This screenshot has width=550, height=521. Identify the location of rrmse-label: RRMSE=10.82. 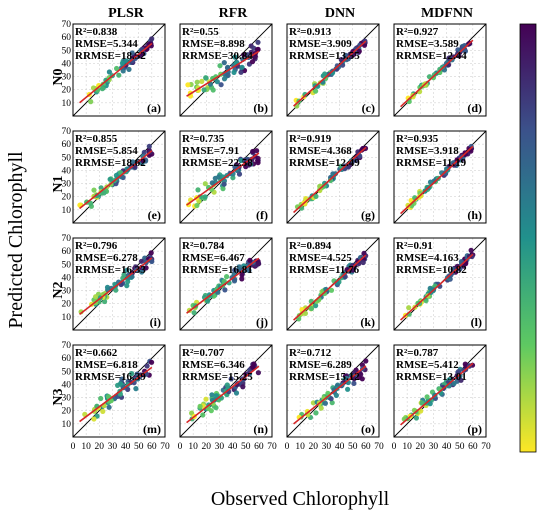
(431, 270).